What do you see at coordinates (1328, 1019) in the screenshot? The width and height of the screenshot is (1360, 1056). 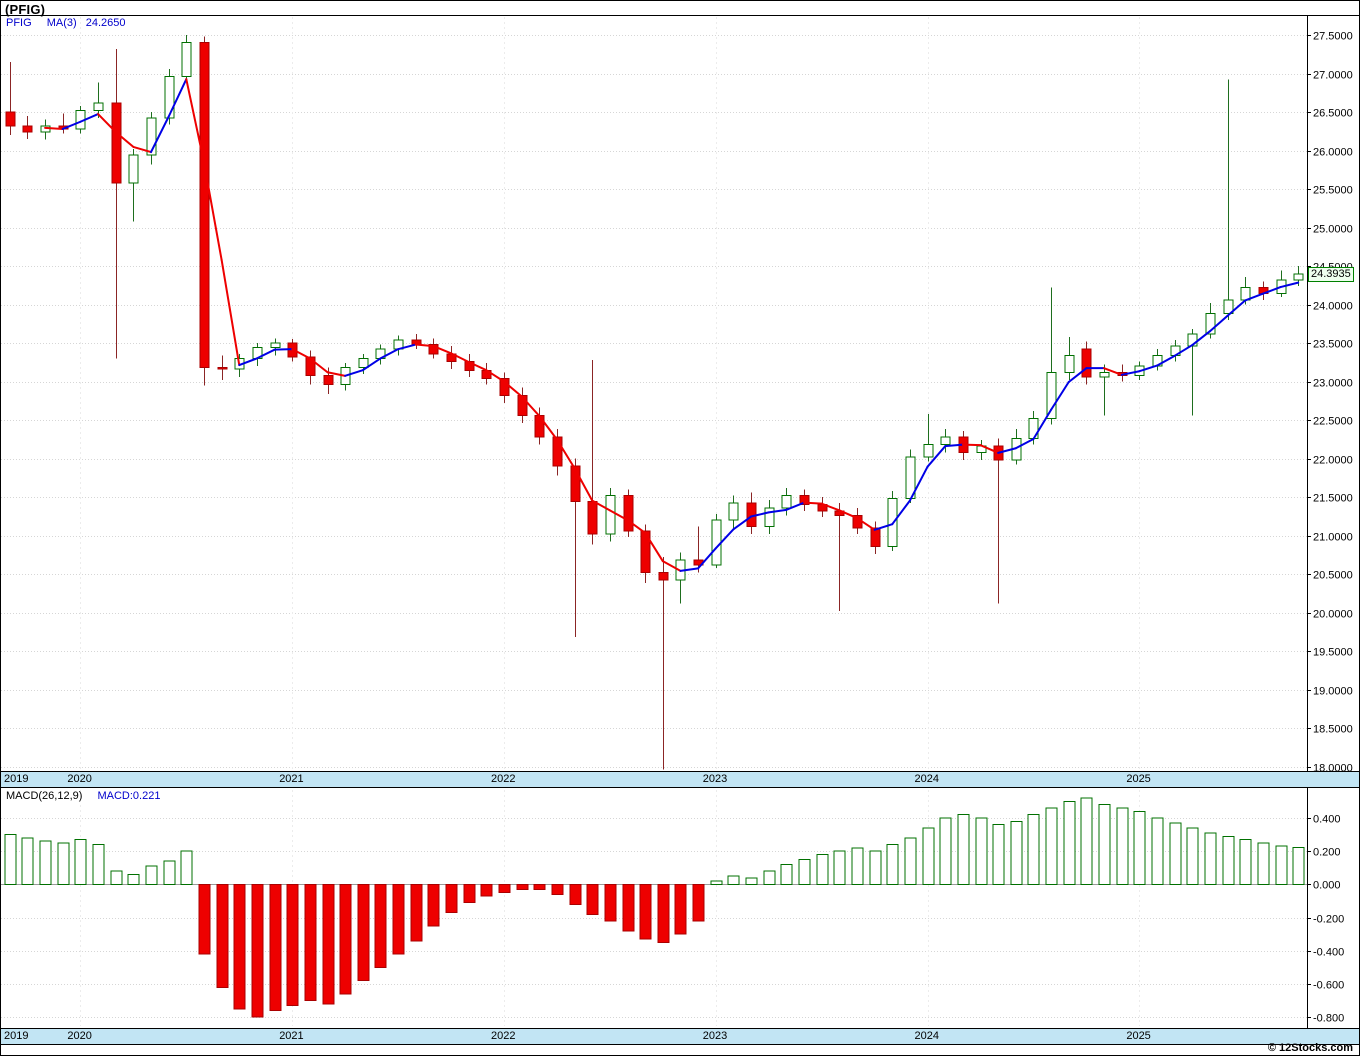 I see `macd-tick-label: -0.800` at bounding box center [1328, 1019].